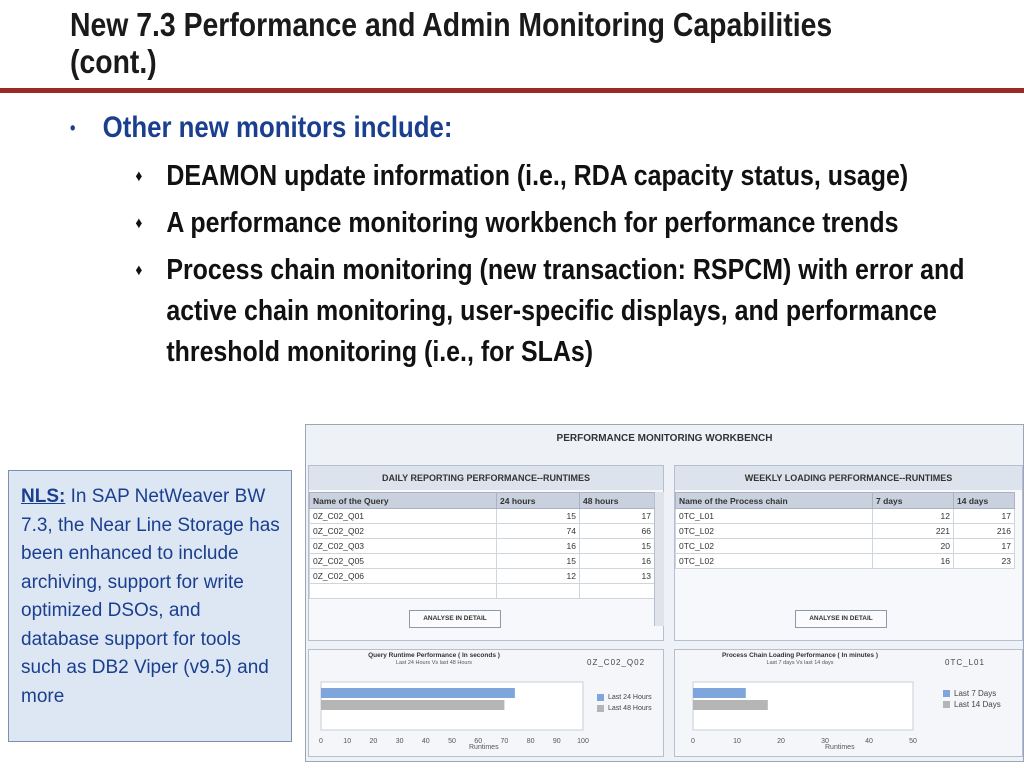 This screenshot has height=768, width=1024. I want to click on legend-label: Last 14 Days, so click(977, 704).